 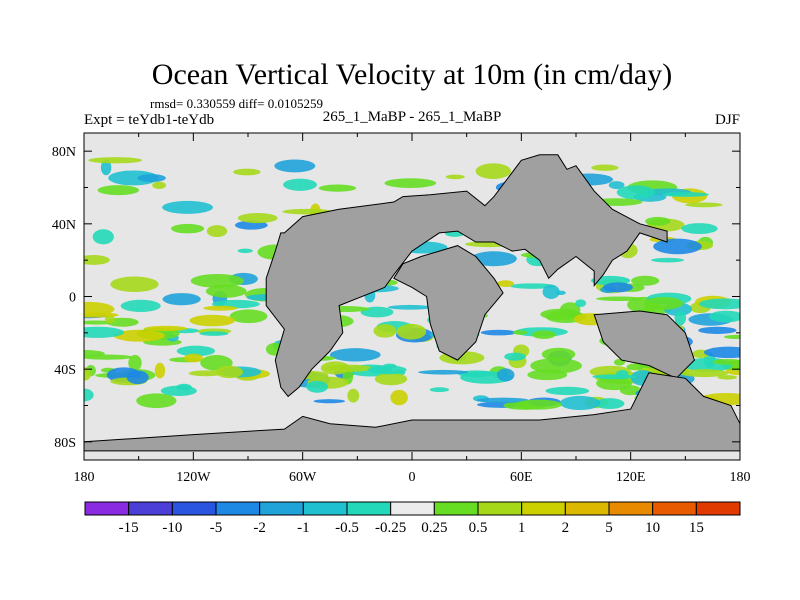 What do you see at coordinates (566, 528) in the screenshot?
I see `colorbar-label: 2` at bounding box center [566, 528].